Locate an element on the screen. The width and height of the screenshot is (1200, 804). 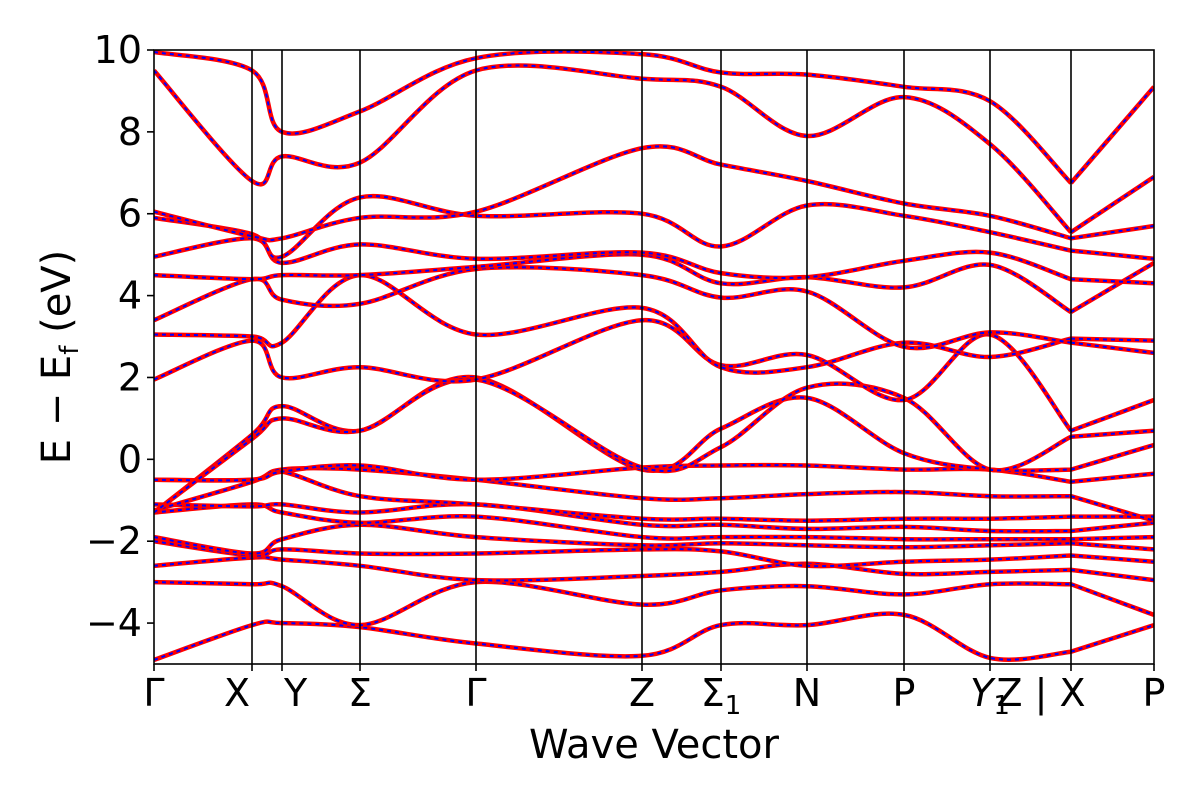
band-2-dashed-line is located at coordinates (654, 603).